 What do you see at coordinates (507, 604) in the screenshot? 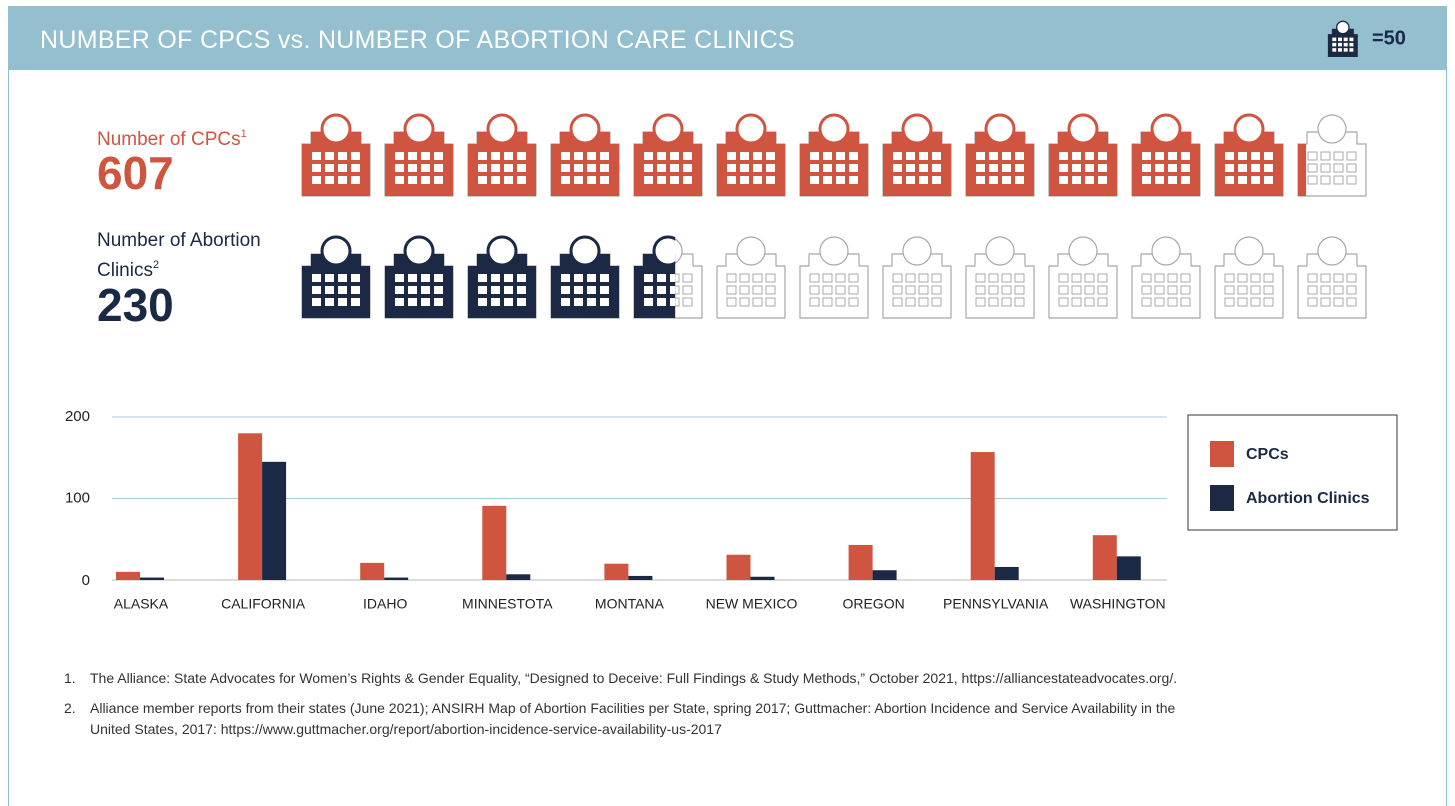
I see `x-tick-label: MINNESTOTA` at bounding box center [507, 604].